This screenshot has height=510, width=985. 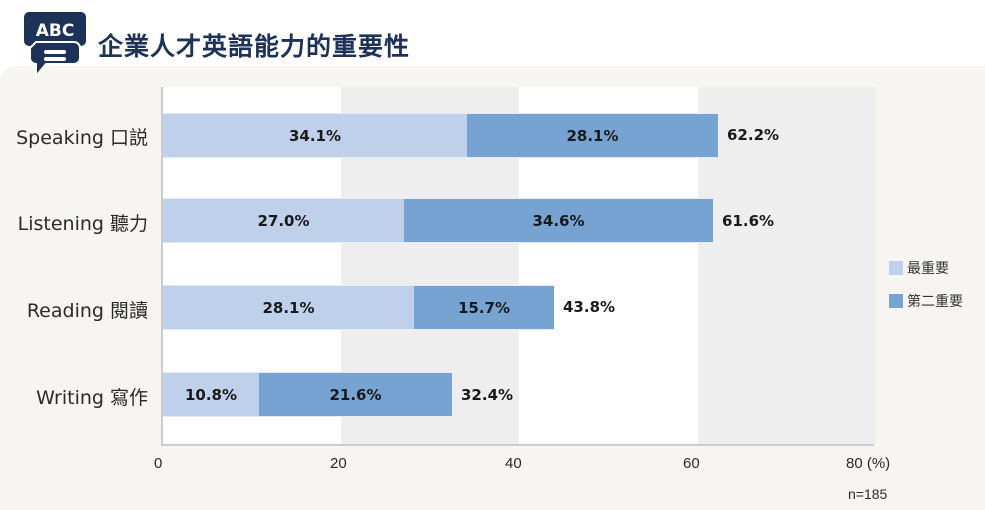 I want to click on x-tick: 40, so click(x=513, y=463).